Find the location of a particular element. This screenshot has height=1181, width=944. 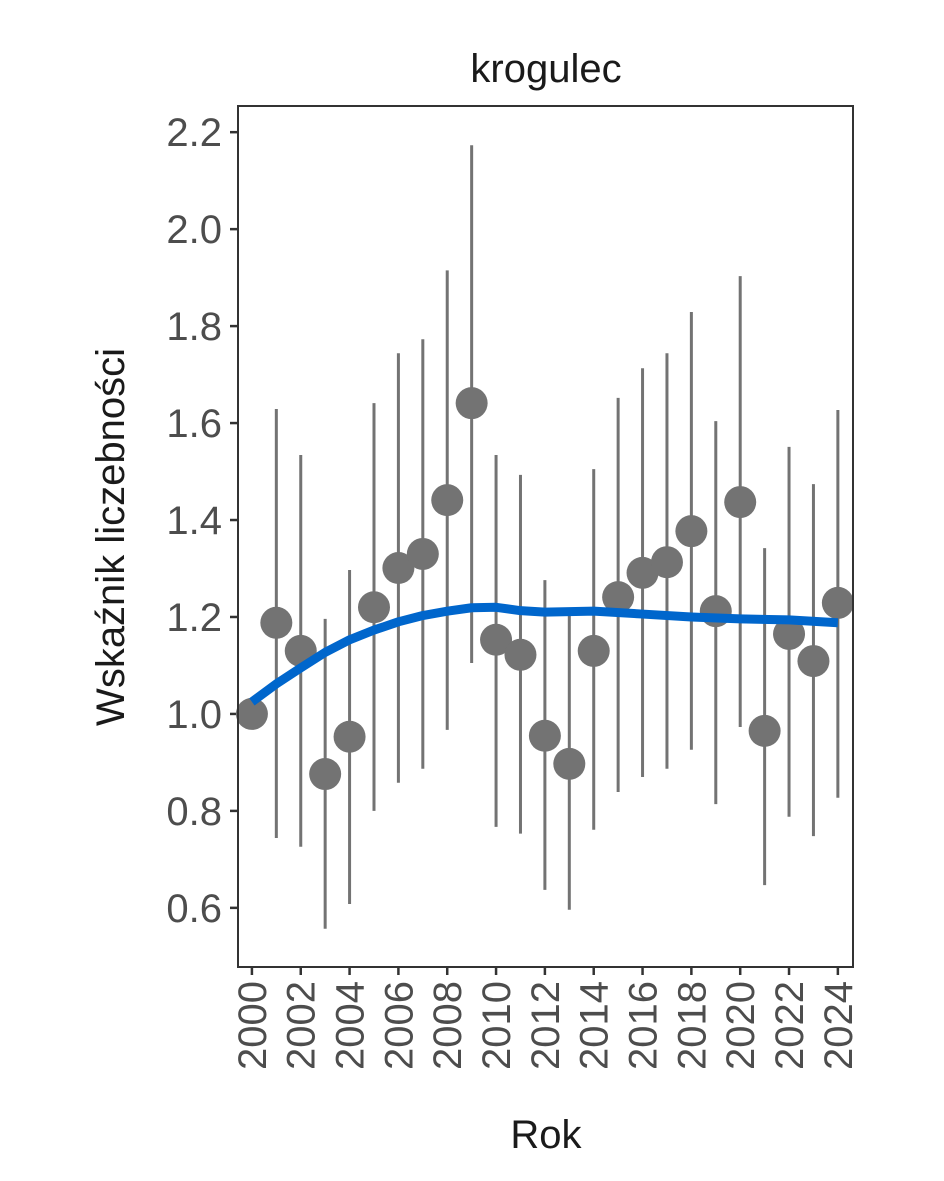

x-axis-label: Rok is located at coordinates (546, 1135).